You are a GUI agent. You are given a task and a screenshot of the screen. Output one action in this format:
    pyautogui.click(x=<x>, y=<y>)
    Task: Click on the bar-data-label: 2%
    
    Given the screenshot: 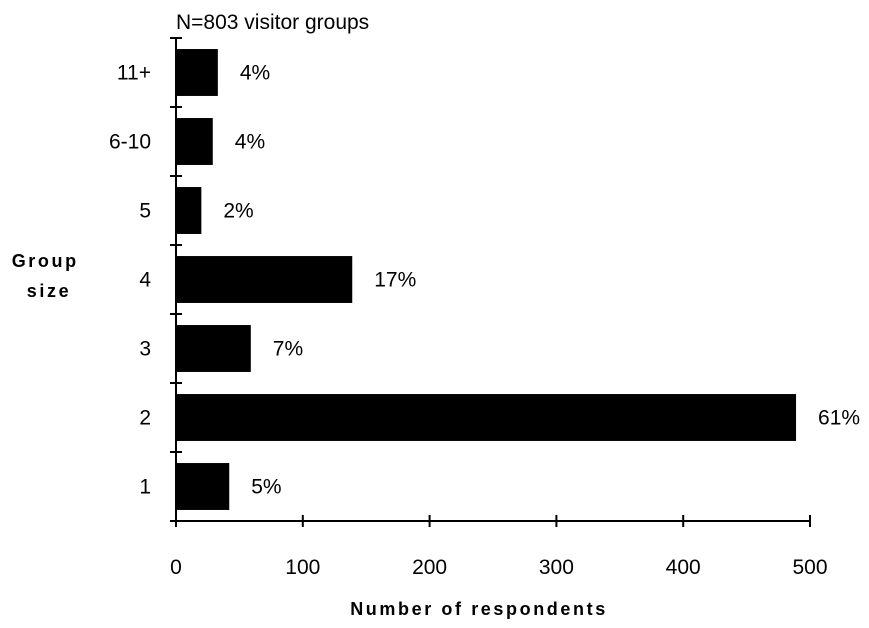 What is the action you would take?
    pyautogui.click(x=238, y=211)
    